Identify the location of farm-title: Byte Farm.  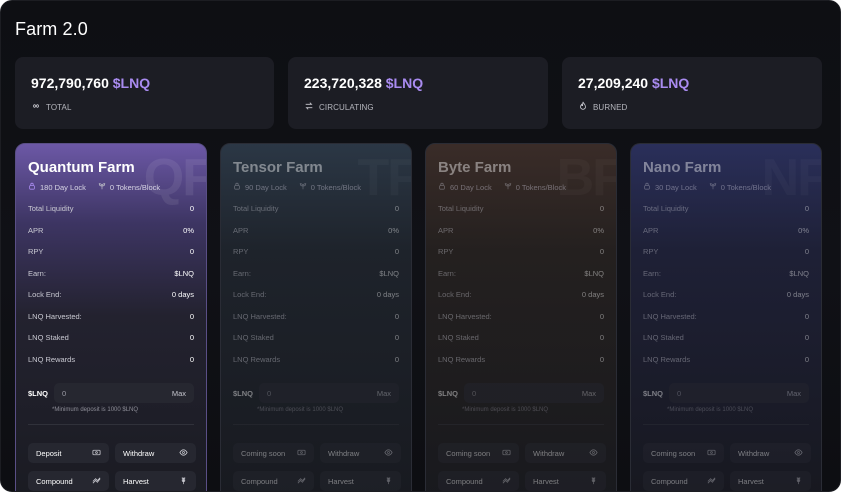
(475, 167).